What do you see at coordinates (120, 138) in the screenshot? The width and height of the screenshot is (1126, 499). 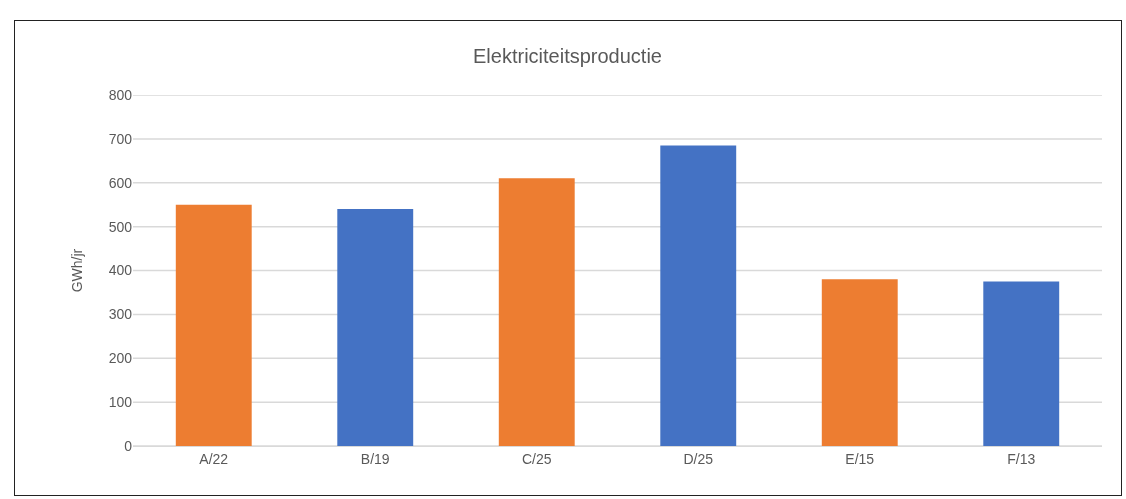 I see `y-tick-label: 700` at bounding box center [120, 138].